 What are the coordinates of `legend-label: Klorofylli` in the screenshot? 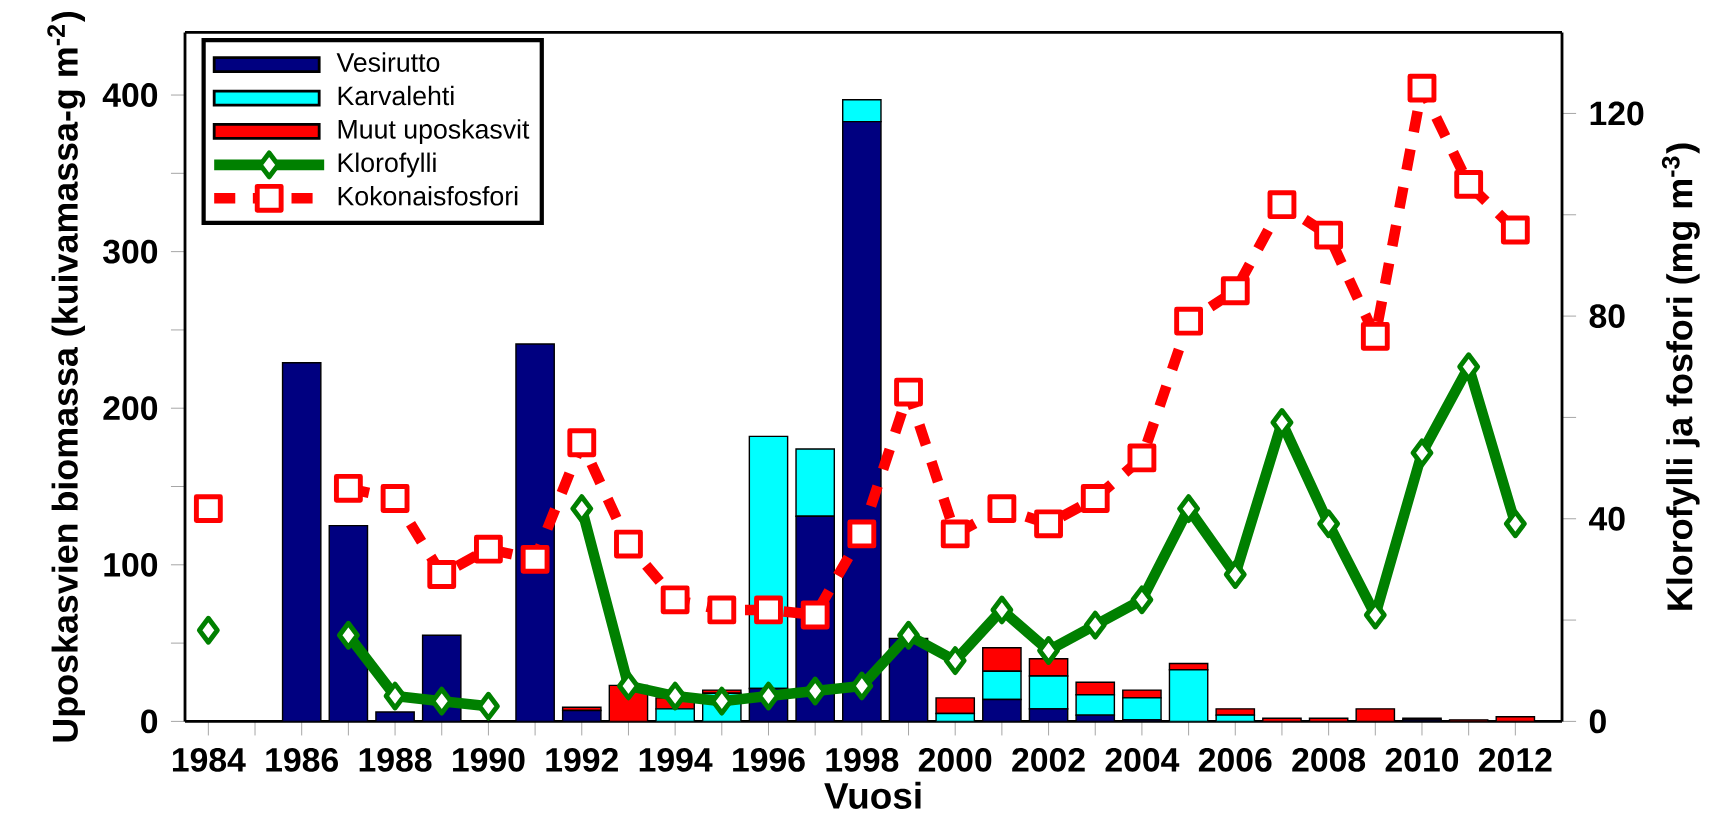 It's located at (387, 165).